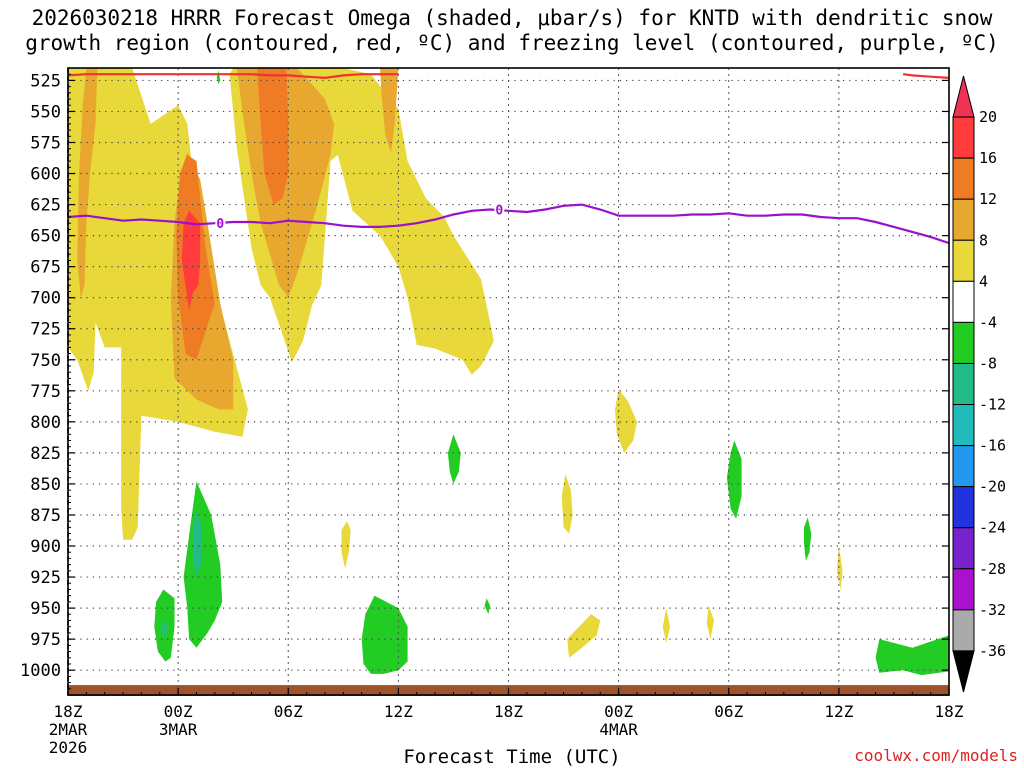  I want to click on omega-region-green-15z-4mar, so click(912, 655).